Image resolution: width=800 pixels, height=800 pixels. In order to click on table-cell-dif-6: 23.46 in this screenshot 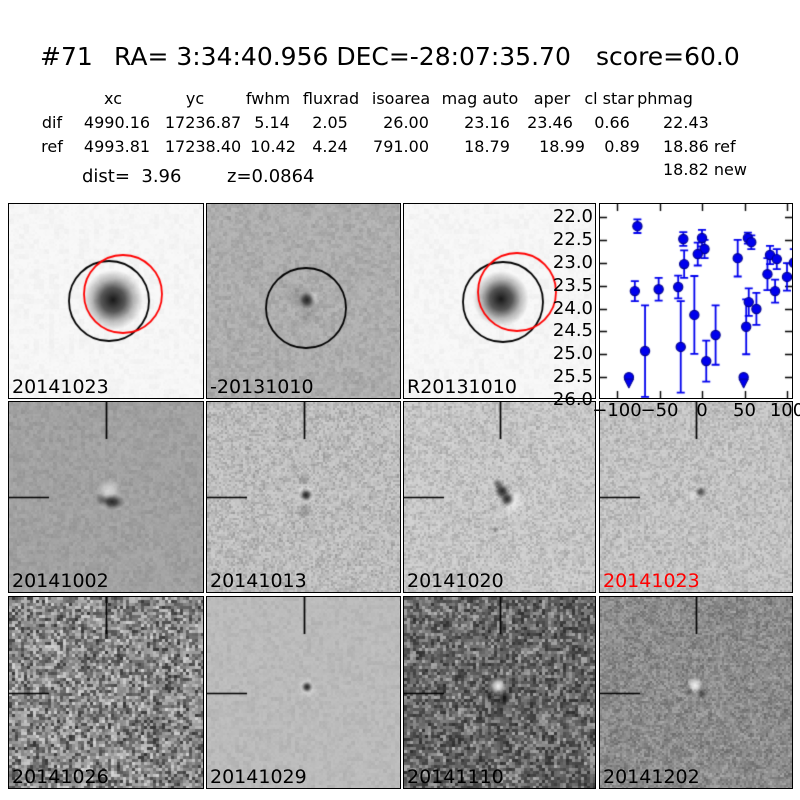, I will do `click(550, 122)`.